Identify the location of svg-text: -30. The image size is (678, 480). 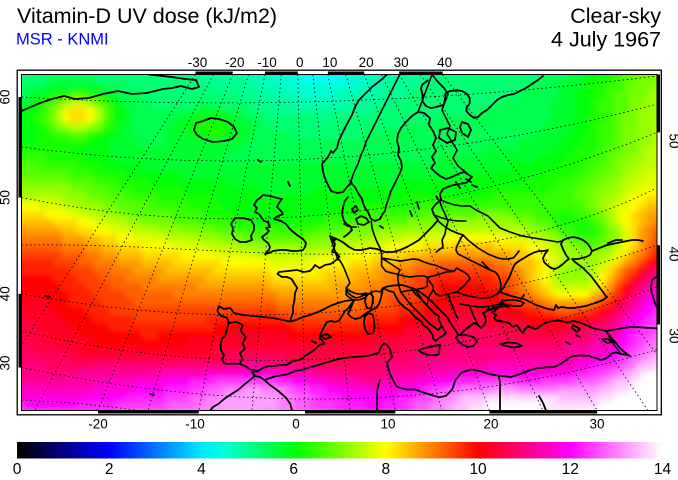
(198, 62).